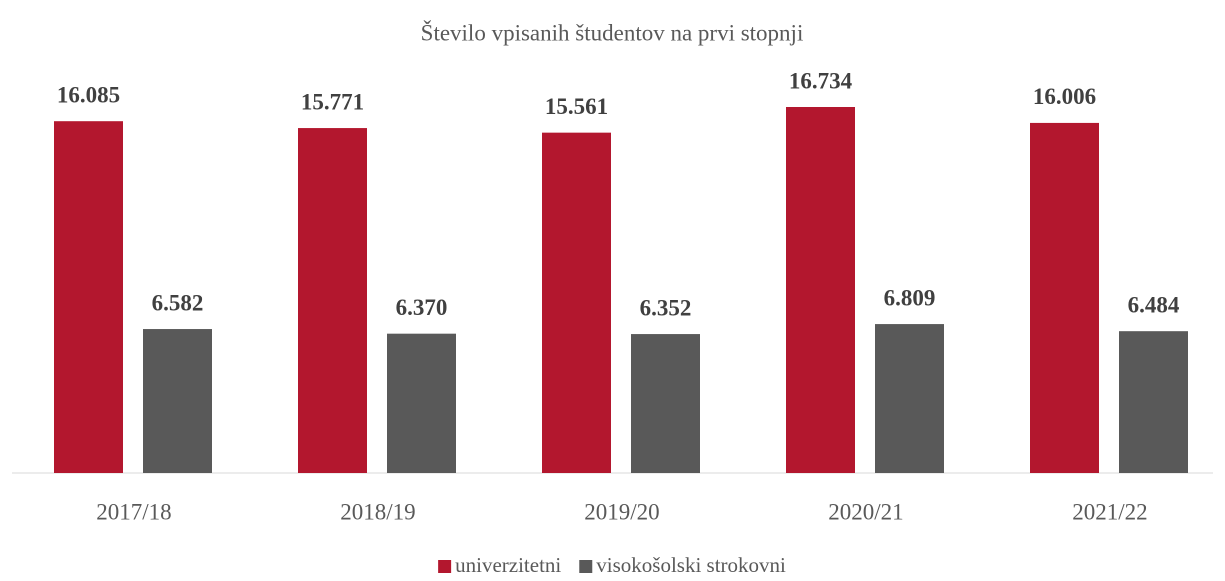 This screenshot has height=581, width=1225. What do you see at coordinates (621, 511) in the screenshot?
I see `x-tick-label: 2019/20` at bounding box center [621, 511].